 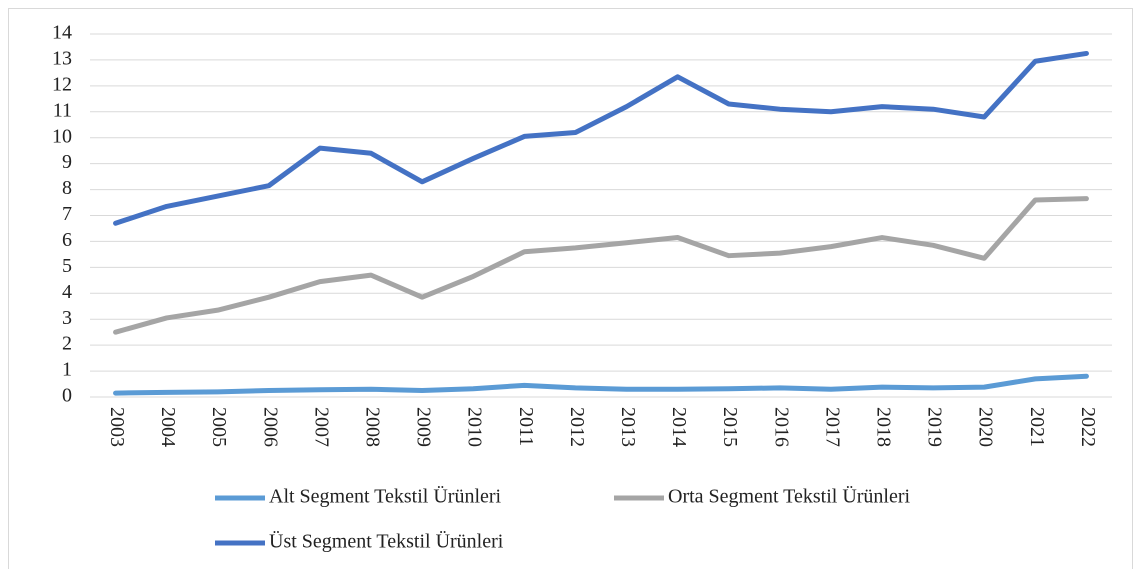 What do you see at coordinates (62, 136) in the screenshot?
I see `y-tick-label: 10` at bounding box center [62, 136].